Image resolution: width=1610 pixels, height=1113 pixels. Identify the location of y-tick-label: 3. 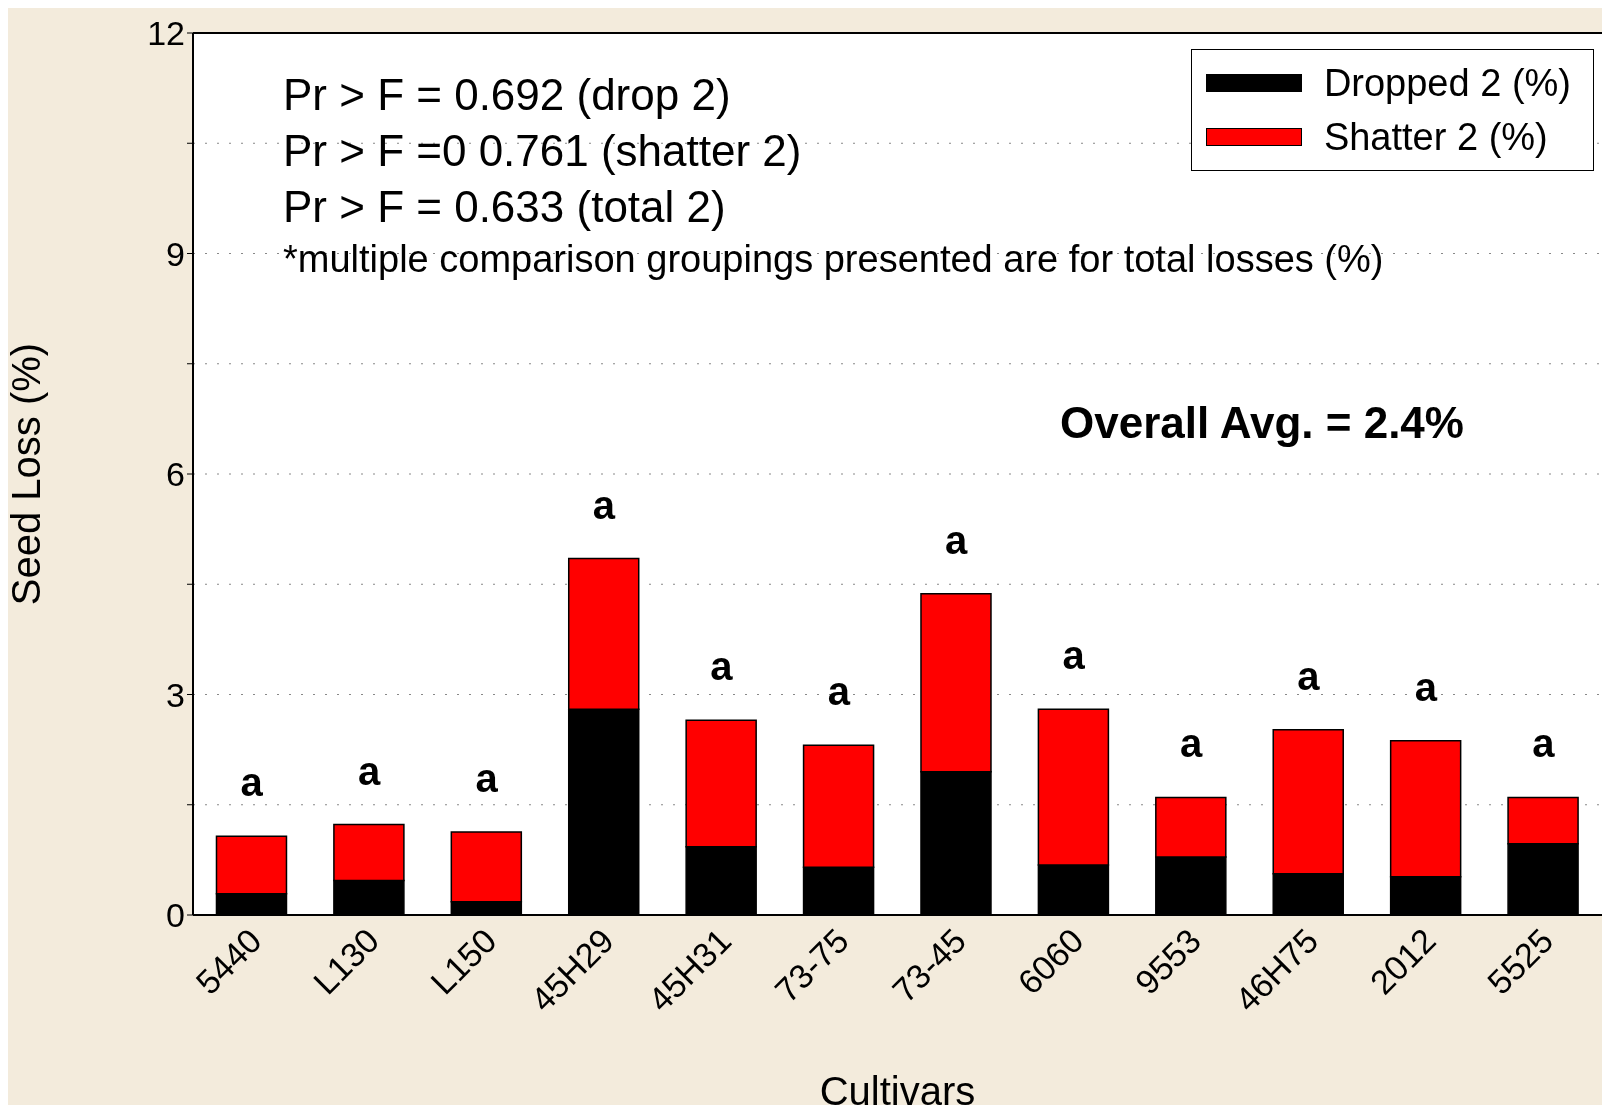
(175, 694).